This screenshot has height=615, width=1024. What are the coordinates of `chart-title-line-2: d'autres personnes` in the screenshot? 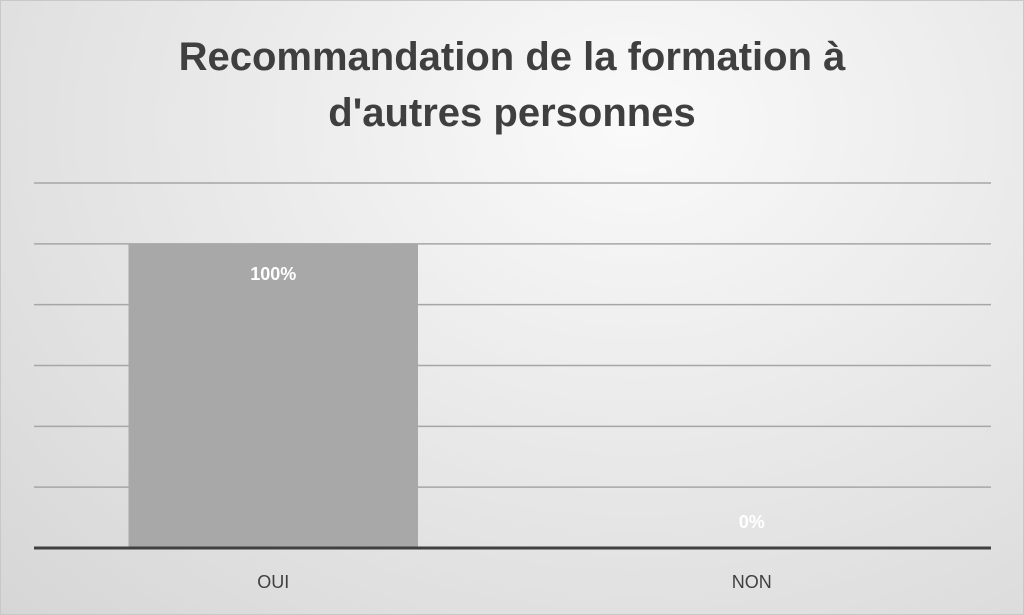 It's located at (512, 113).